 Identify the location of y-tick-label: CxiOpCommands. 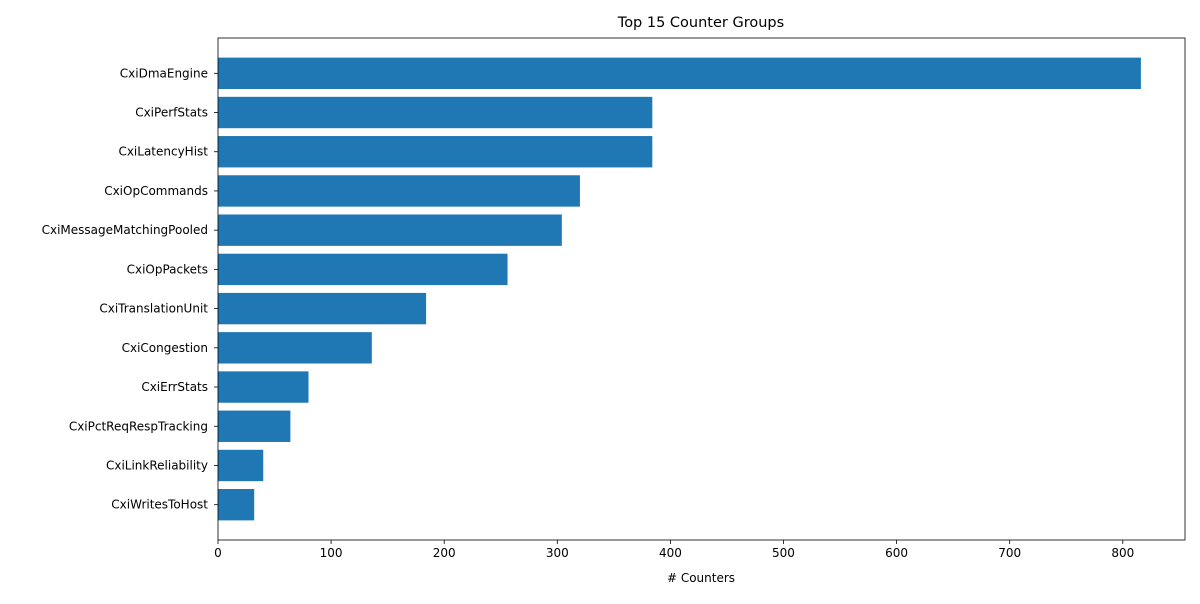
(156, 191).